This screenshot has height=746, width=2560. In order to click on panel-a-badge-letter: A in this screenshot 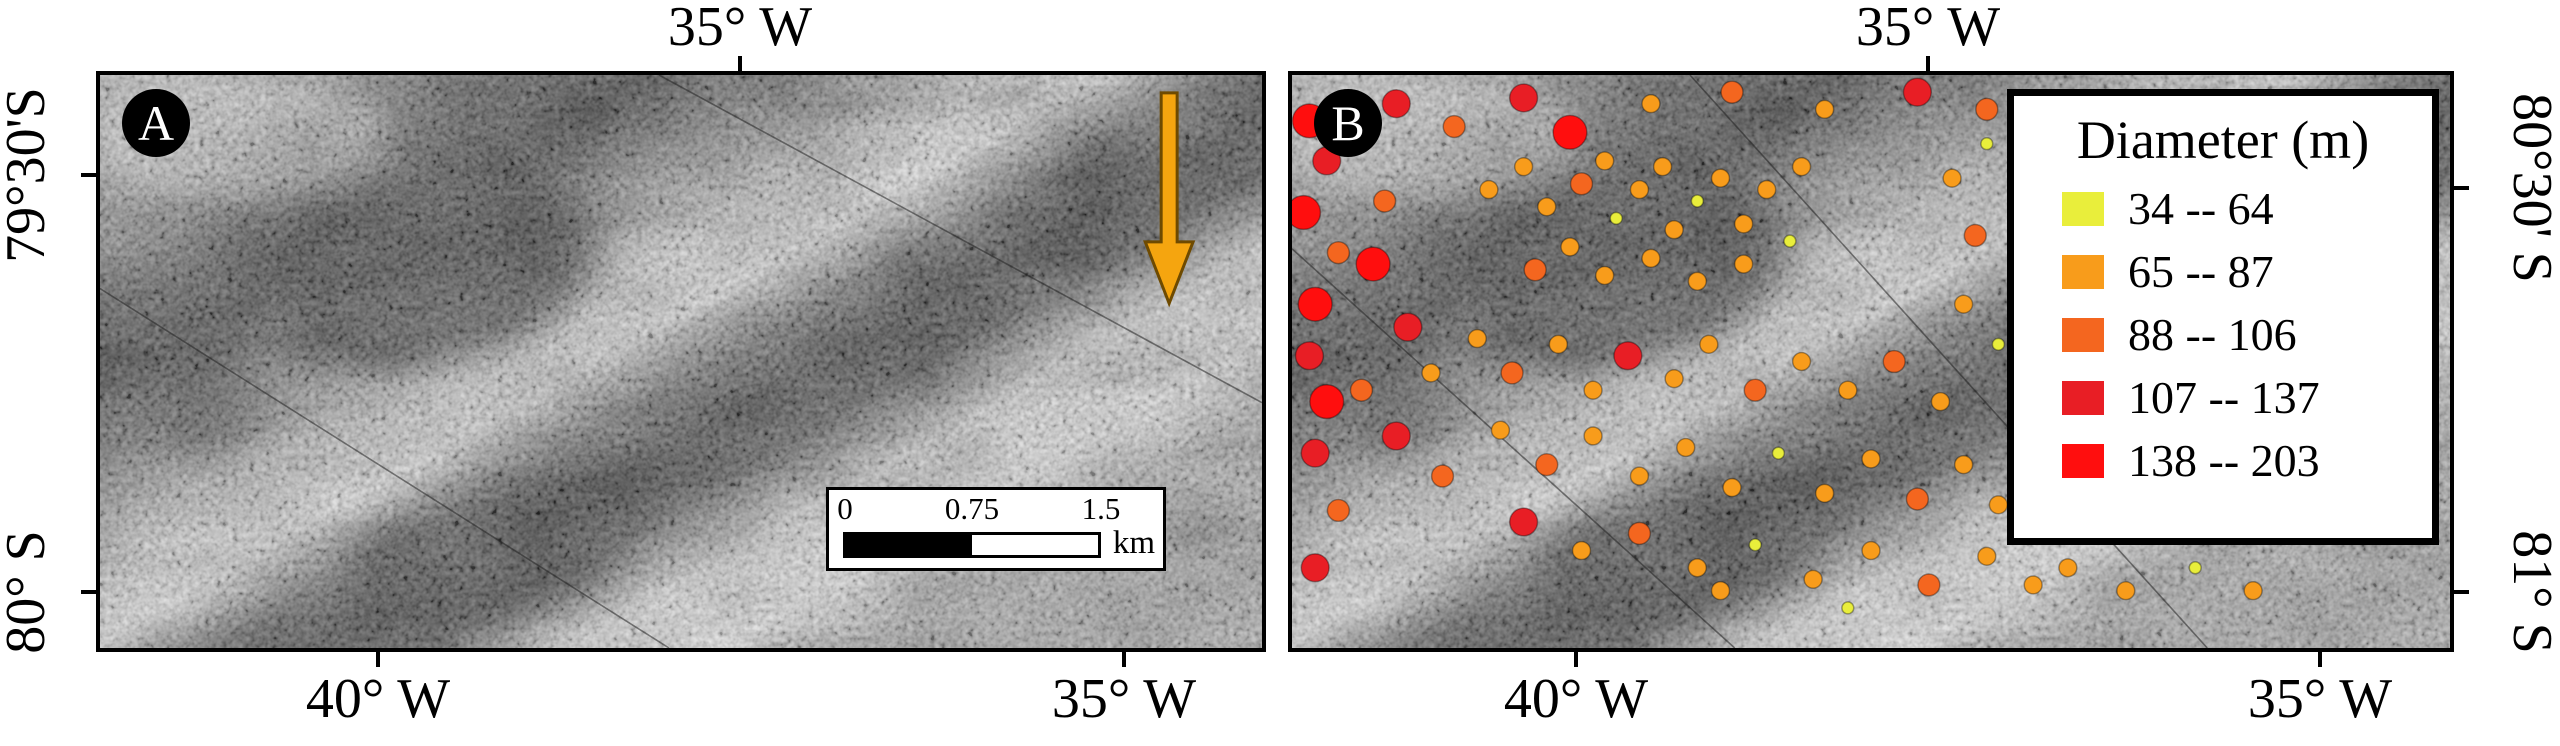, I will do `click(156, 123)`.